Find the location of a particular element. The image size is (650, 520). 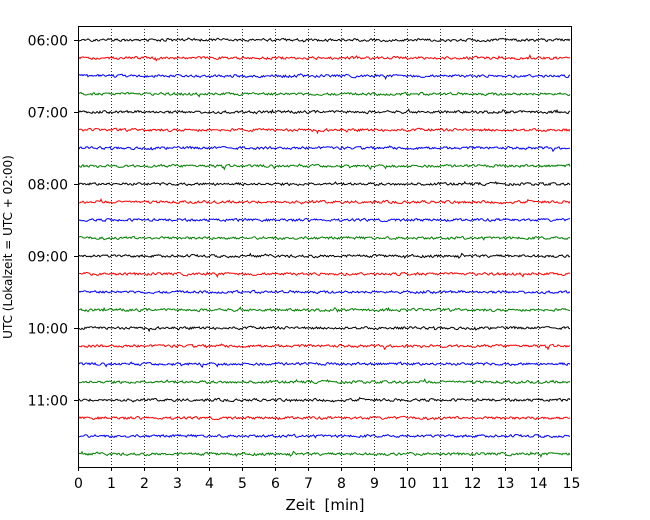

x-tick-label: 15 is located at coordinates (572, 484).